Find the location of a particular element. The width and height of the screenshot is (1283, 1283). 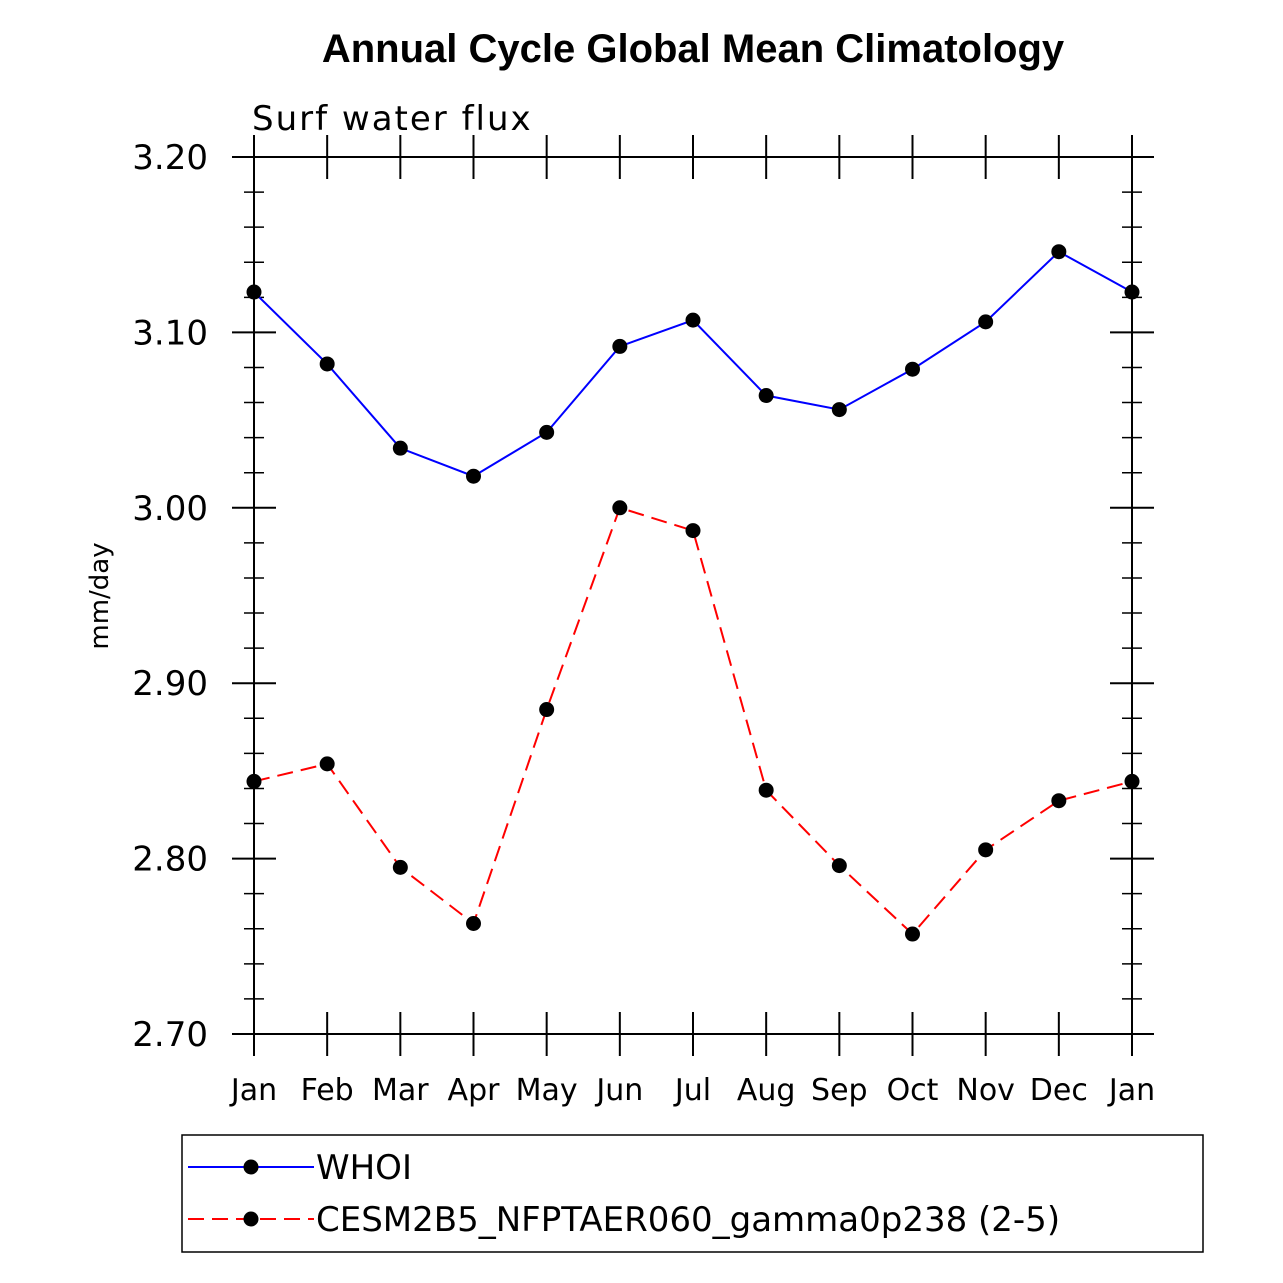

legend-items: WHOI CESM2B5_NFPTAER060_gamma0p238 (2-5) is located at coordinates (624, 1194).